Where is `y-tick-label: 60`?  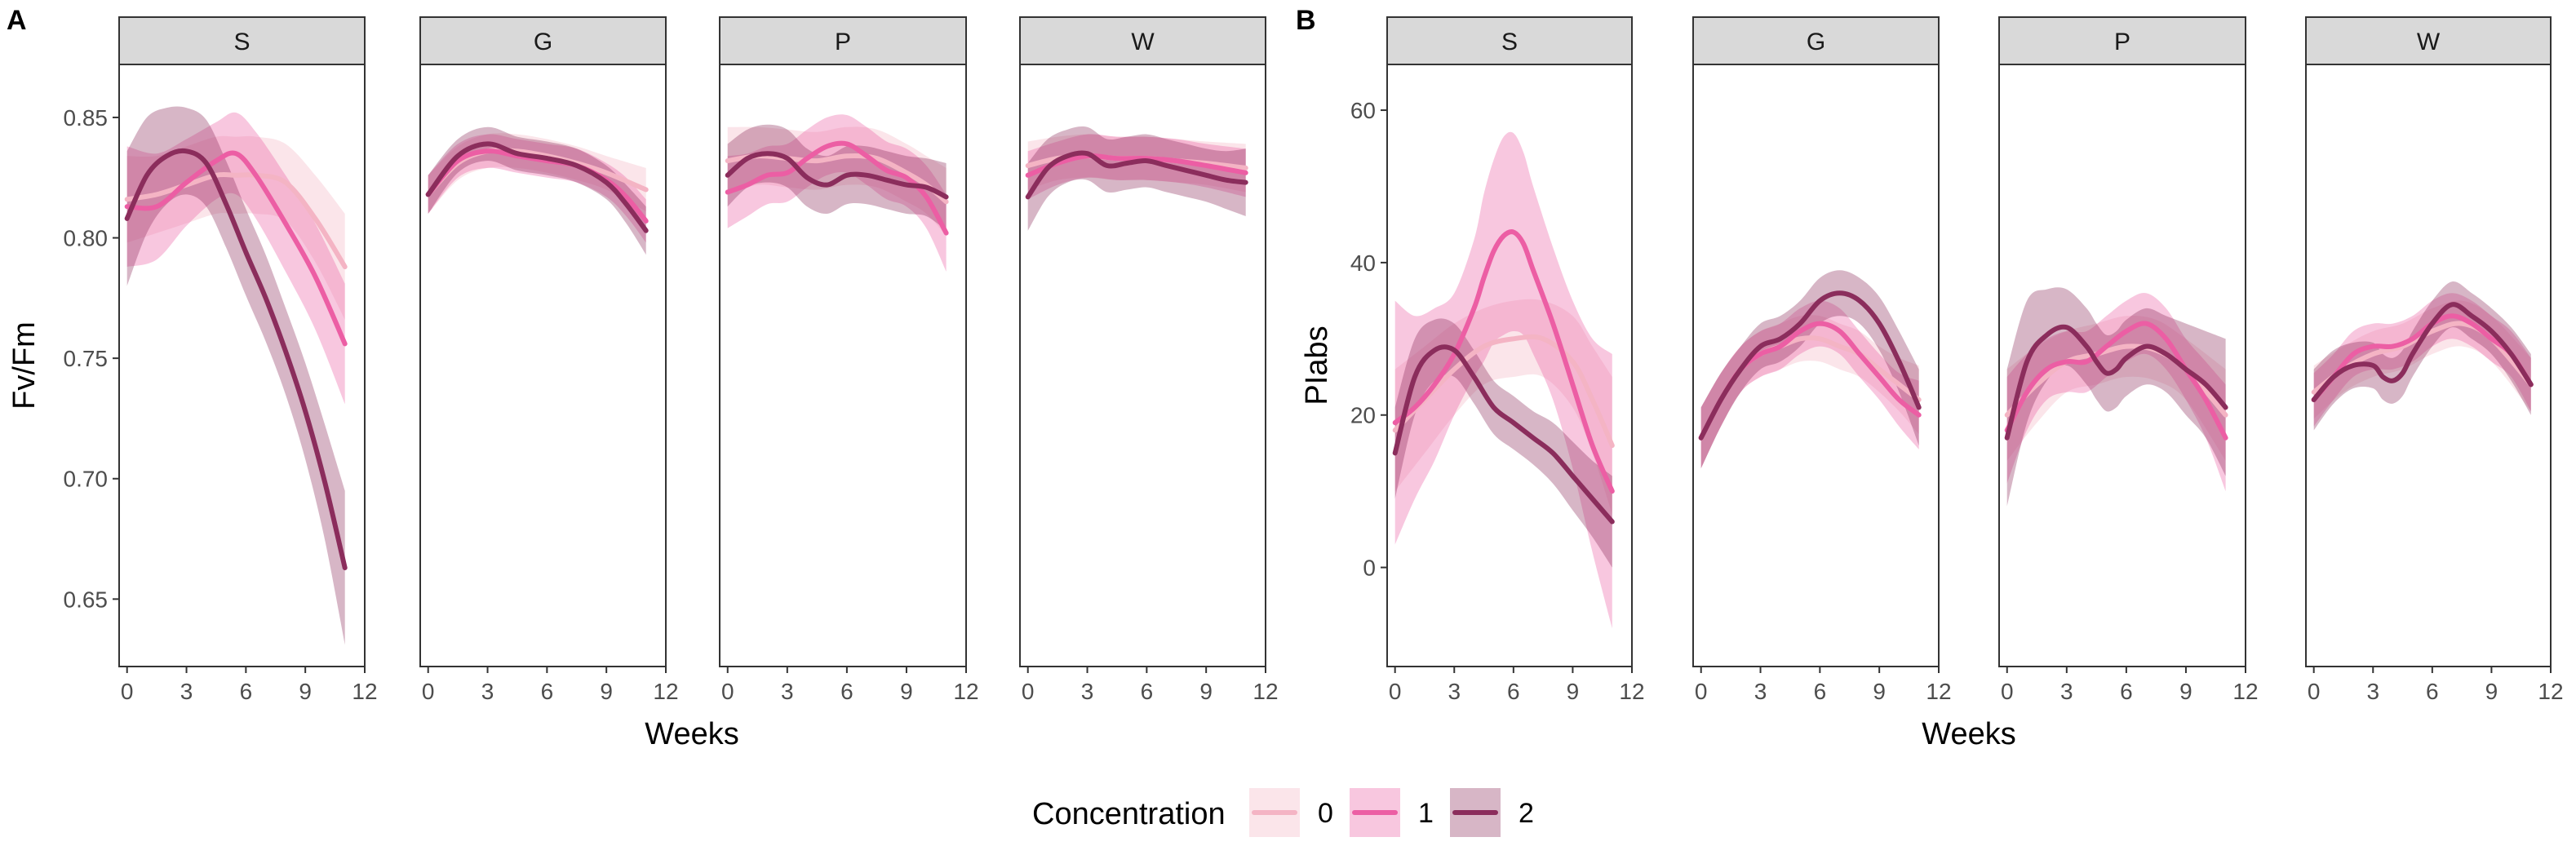
y-tick-label: 60 is located at coordinates (1363, 111).